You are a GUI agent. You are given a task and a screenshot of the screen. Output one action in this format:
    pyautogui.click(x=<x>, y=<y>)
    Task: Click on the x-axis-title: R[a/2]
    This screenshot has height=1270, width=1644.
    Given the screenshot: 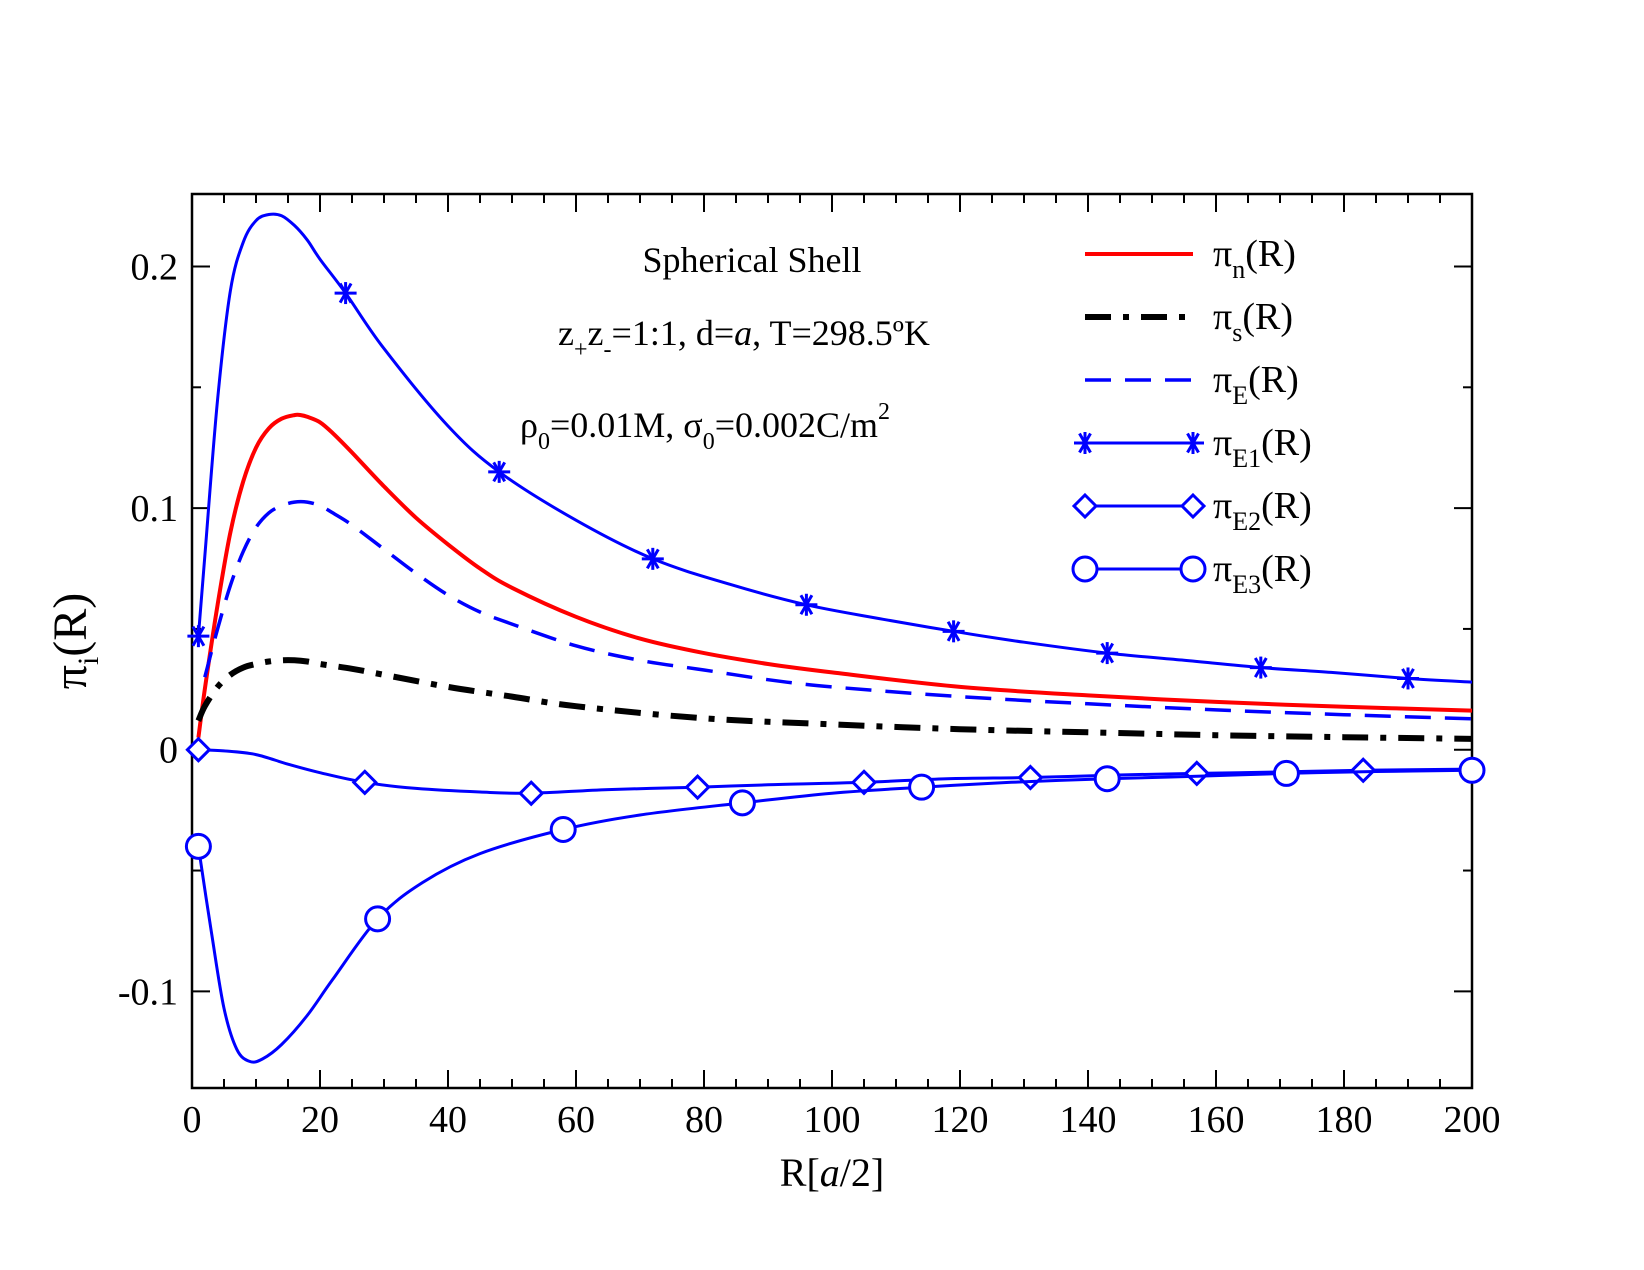 What is the action you would take?
    pyautogui.click(x=832, y=1172)
    